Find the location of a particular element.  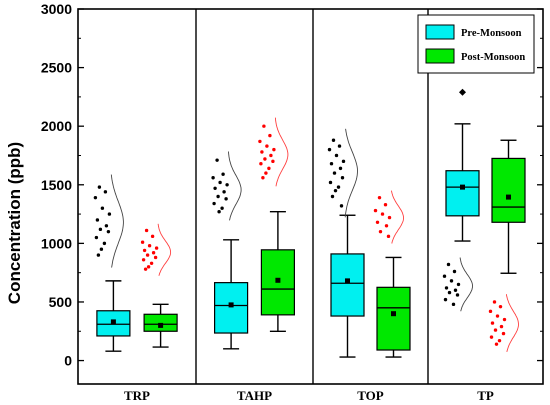

x-axis-category-labels: TRP TAHP TOP TP is located at coordinates (309, 395).